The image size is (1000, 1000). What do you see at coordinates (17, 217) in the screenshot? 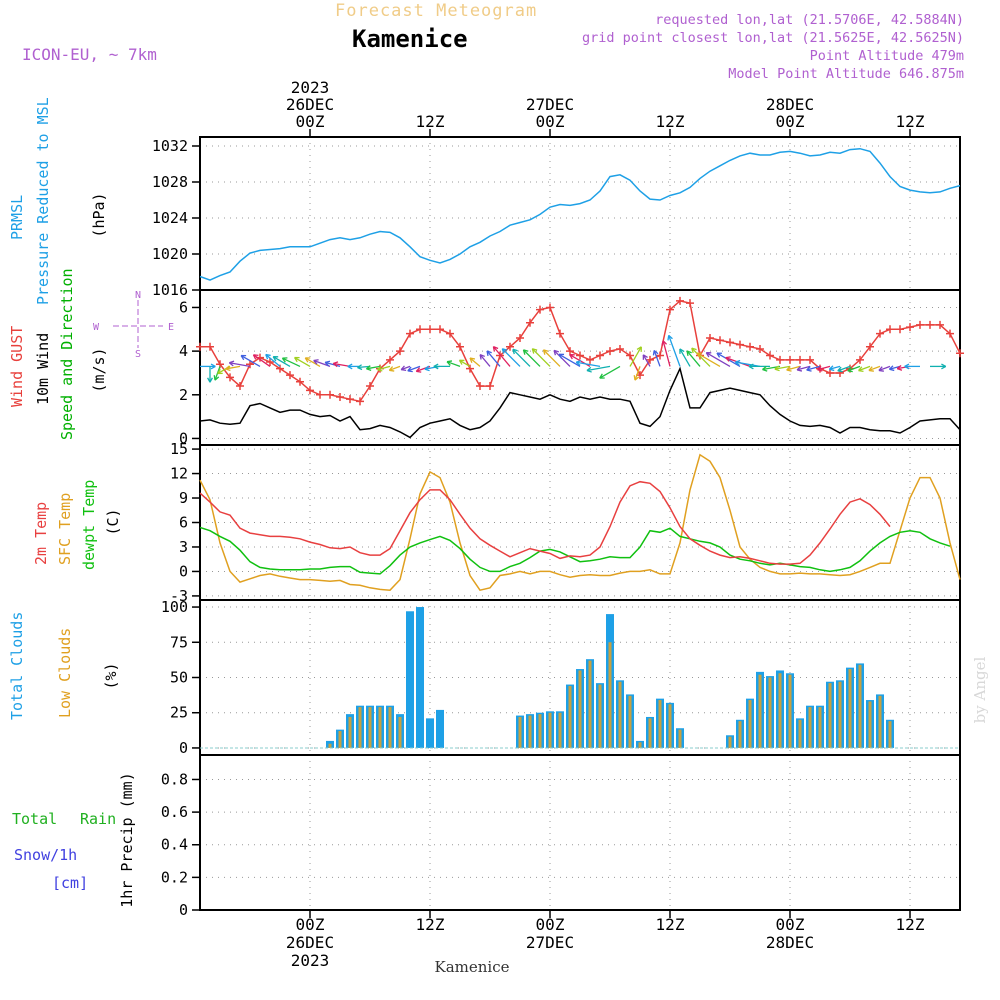
I see `pressure-label-1: PRMSL` at bounding box center [17, 217].